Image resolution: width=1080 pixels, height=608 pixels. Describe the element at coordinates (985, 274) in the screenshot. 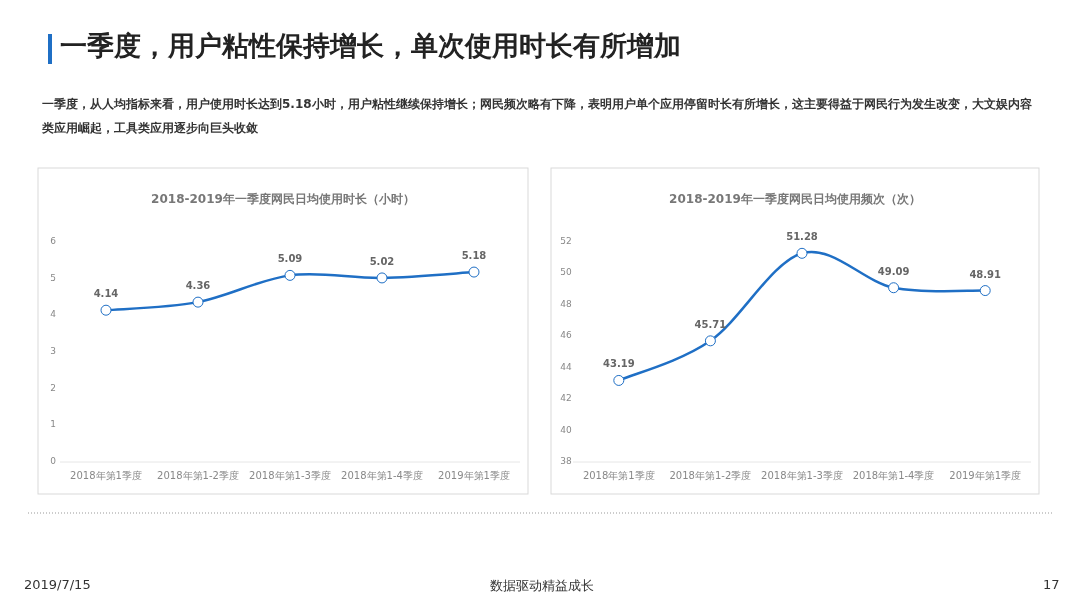

I see `data-label: 48.91` at that location.